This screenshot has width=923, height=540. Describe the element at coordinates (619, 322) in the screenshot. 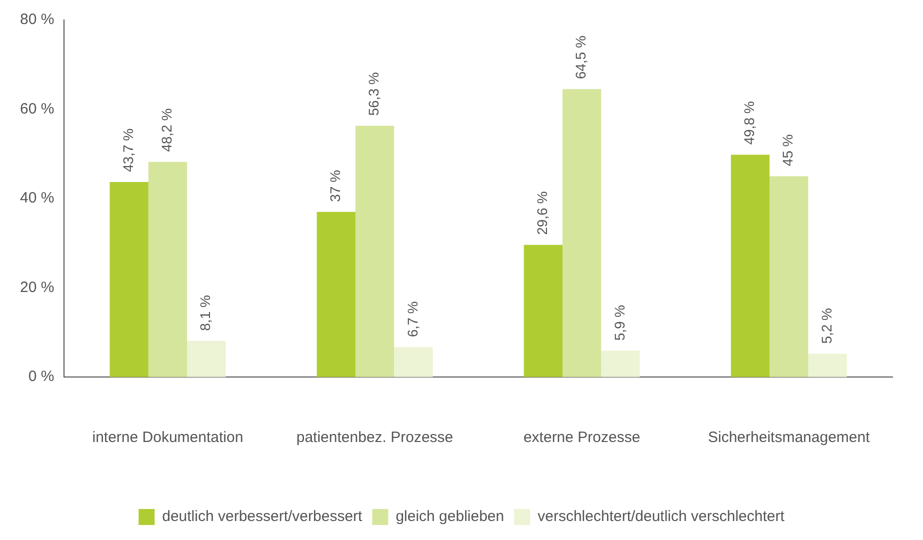

I see `data-label: 5,9 %` at that location.